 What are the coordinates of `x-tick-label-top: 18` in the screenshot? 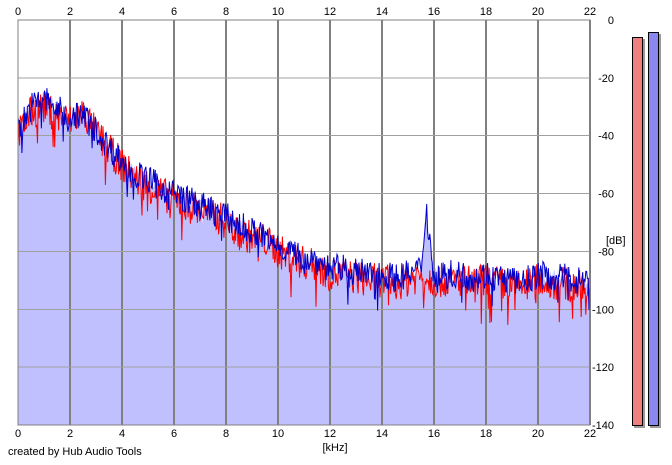 It's located at (486, 12).